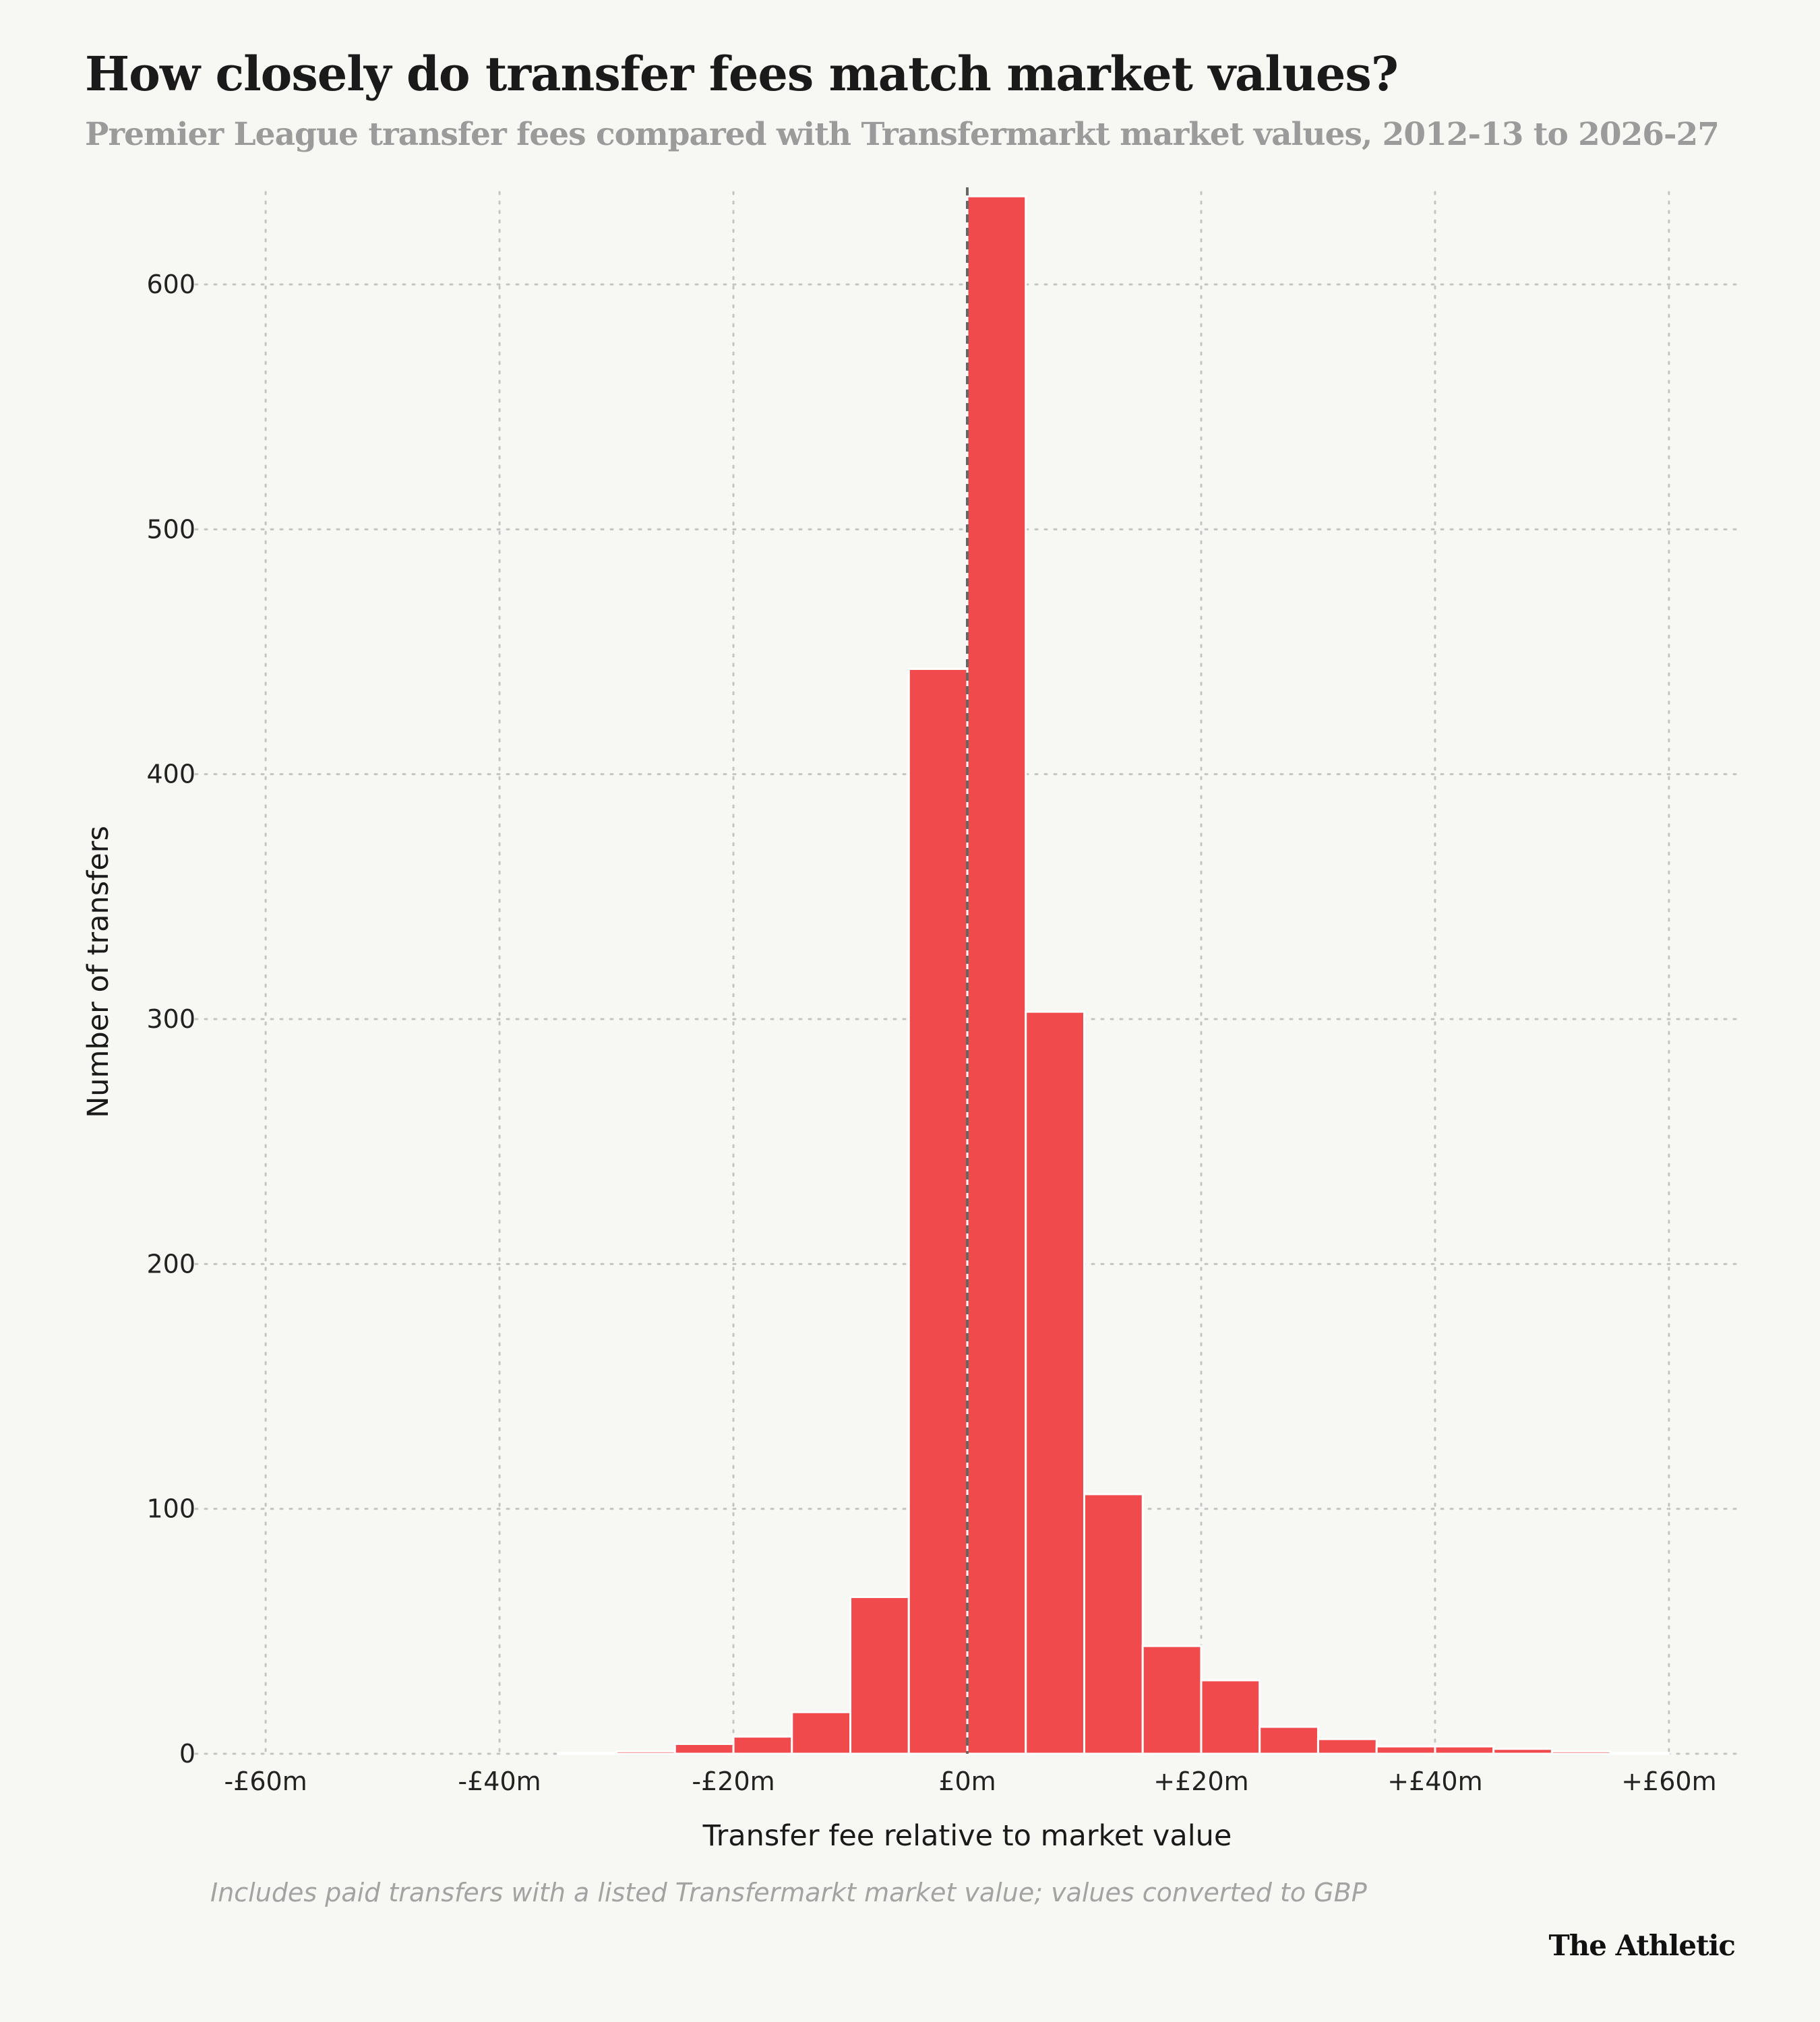 The image size is (1820, 2022). I want to click on x-tick-label: -£20m, so click(733, 1781).